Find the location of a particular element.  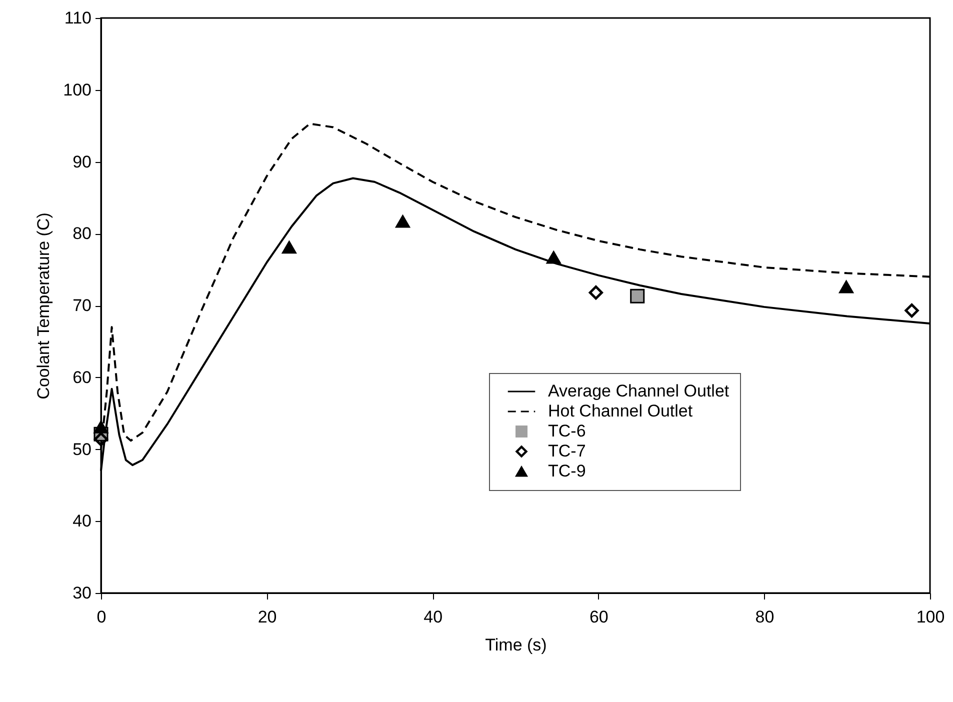

y-tick-label: 60 is located at coordinates (82, 377).